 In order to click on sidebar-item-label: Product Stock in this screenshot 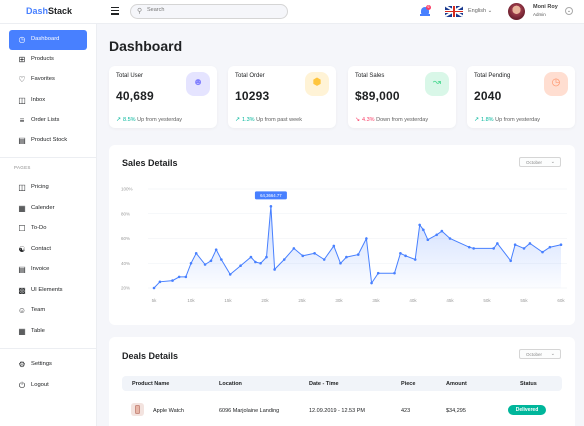, I will do `click(49, 140)`.